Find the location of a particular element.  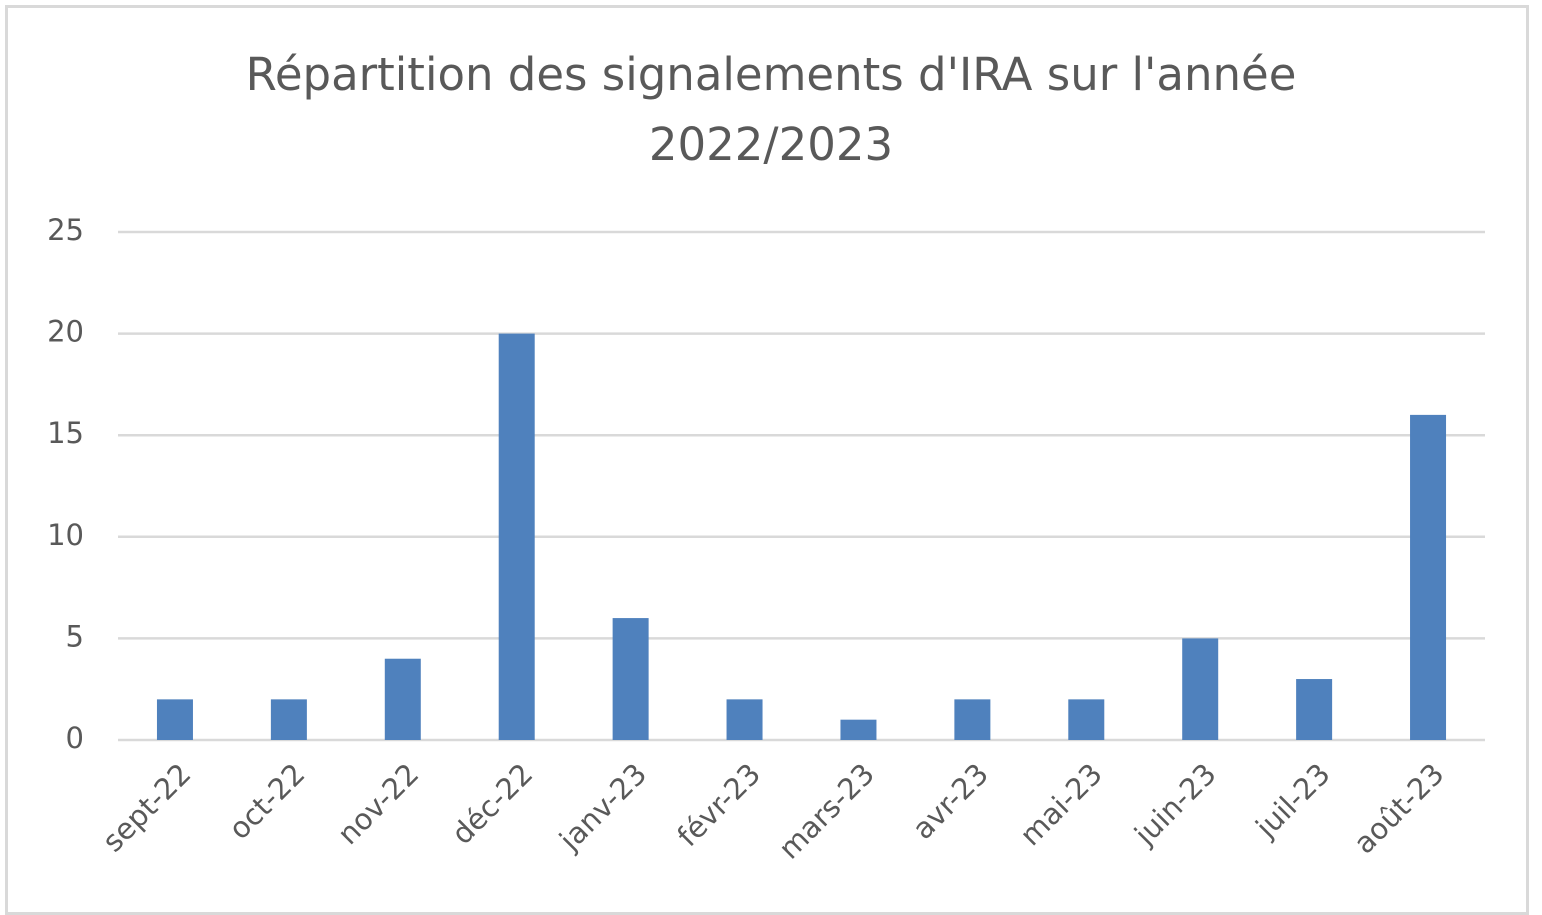

x-tick-label: mai-23 is located at coordinates (1061, 805).